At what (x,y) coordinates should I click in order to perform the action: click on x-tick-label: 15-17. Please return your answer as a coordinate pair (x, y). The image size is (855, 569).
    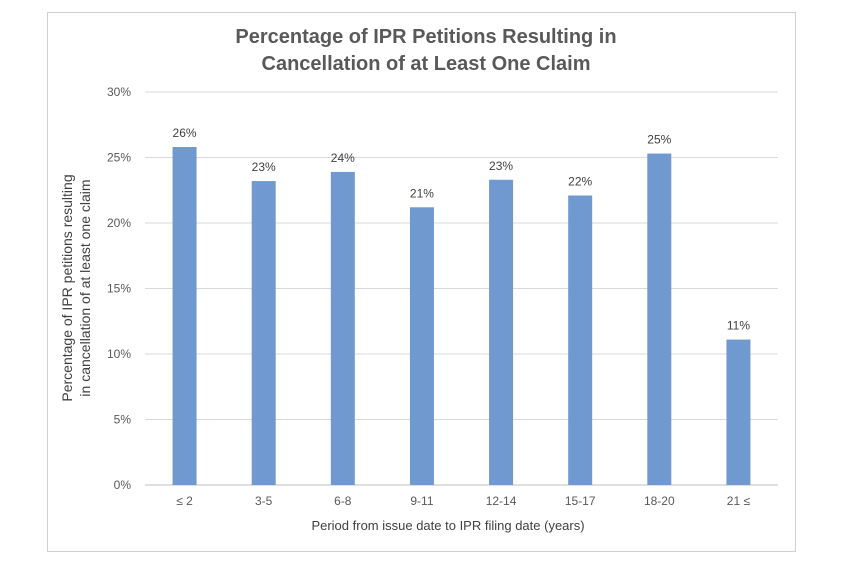
    Looking at the image, I should click on (580, 501).